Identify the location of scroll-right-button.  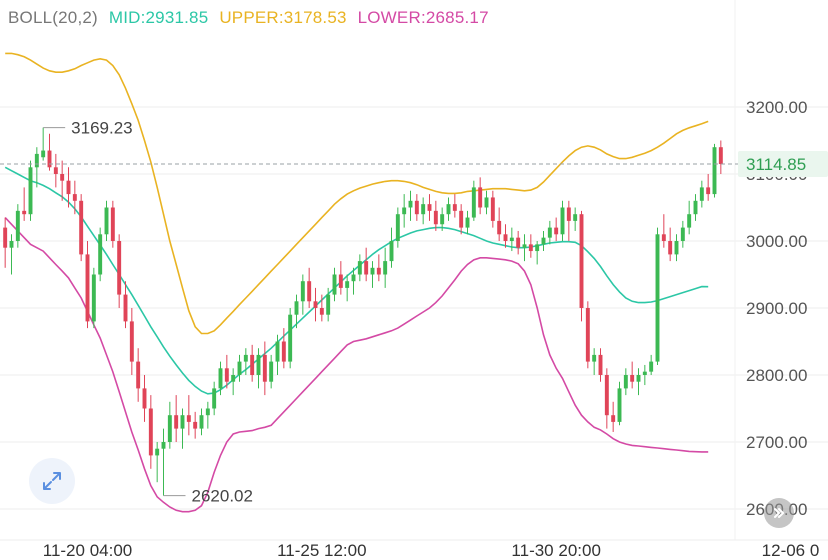
(779, 513).